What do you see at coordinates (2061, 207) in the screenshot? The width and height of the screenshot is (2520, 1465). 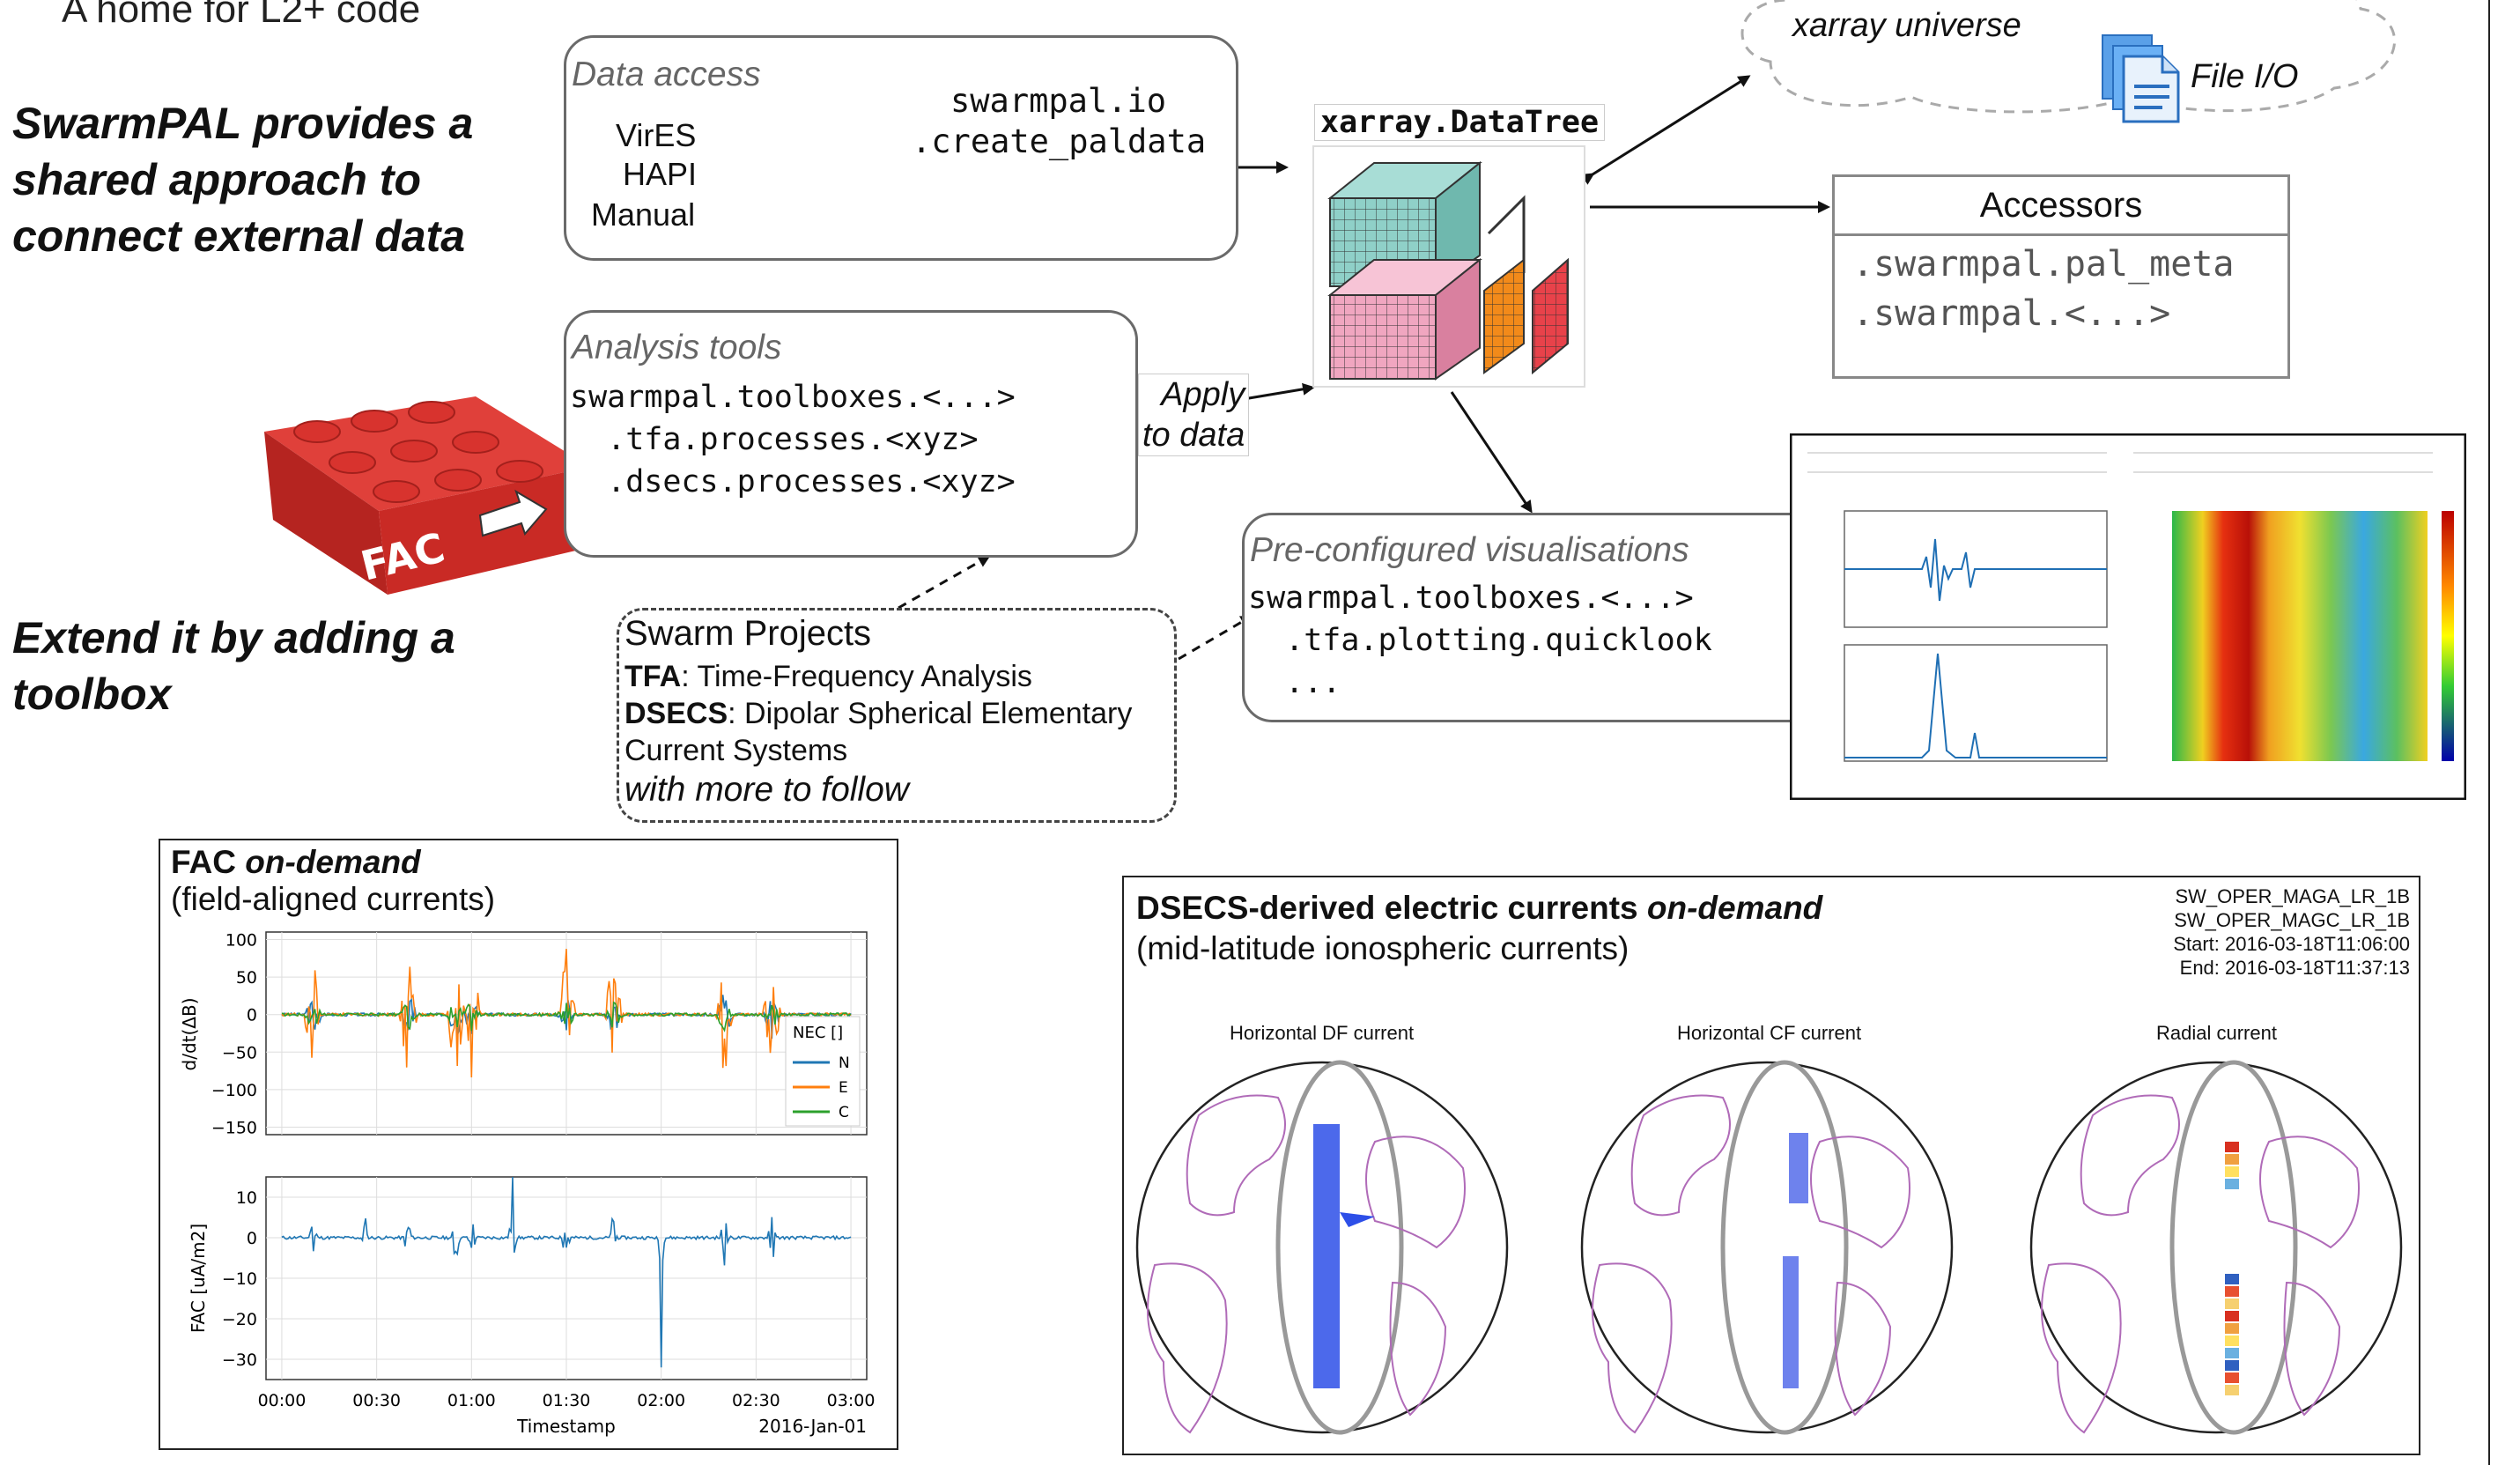 I see `accessors-title: Accessors` at bounding box center [2061, 207].